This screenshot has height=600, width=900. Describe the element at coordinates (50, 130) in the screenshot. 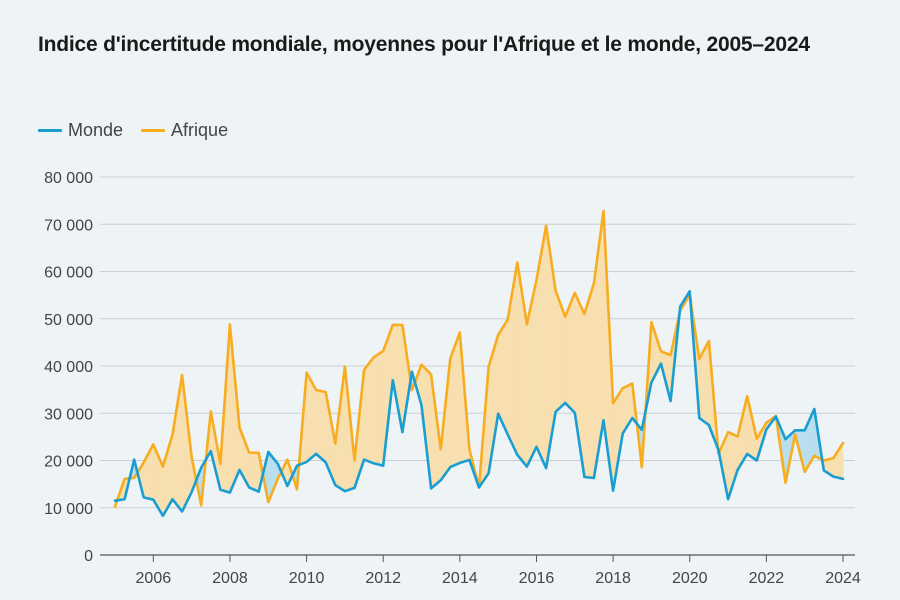

I see `legend-swatch-monde` at that location.